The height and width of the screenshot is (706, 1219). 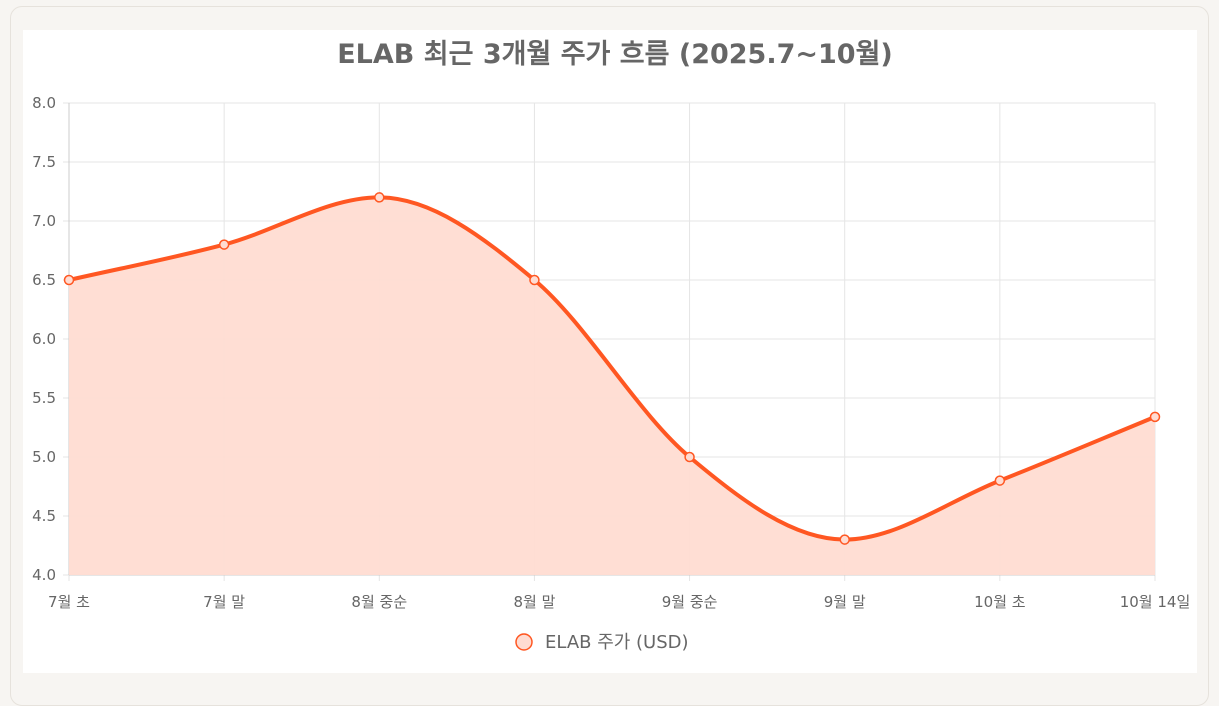 What do you see at coordinates (224, 602) in the screenshot?
I see `x-tick-label: 7월 말` at bounding box center [224, 602].